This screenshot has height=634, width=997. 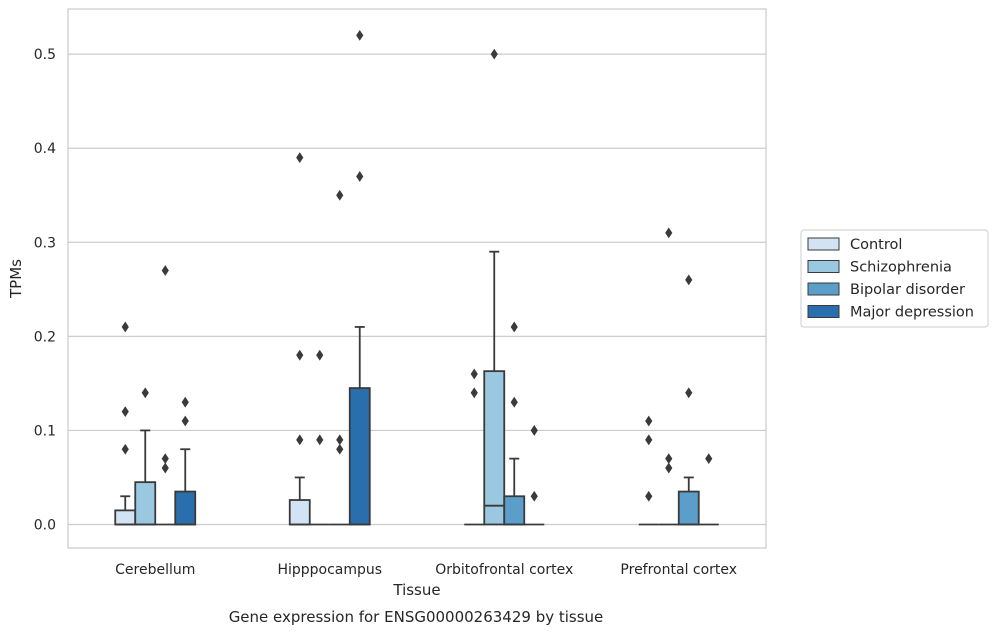 What do you see at coordinates (678, 570) in the screenshot?
I see `x-tick-label: Prefrontal cortex` at bounding box center [678, 570].